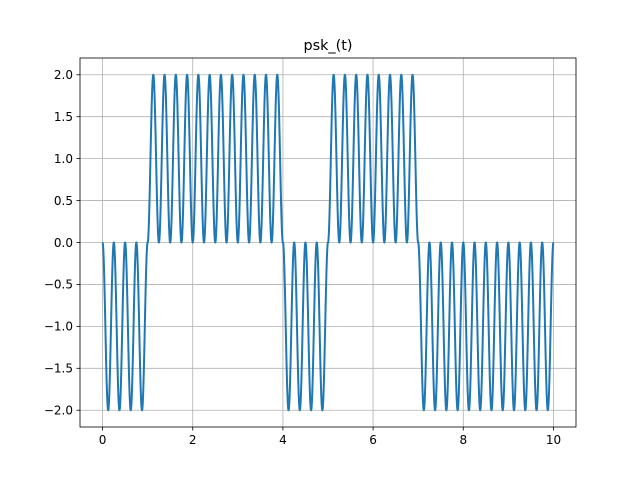 The width and height of the screenshot is (640, 480). I want to click on y-tick-label: −1.5, so click(58, 369).